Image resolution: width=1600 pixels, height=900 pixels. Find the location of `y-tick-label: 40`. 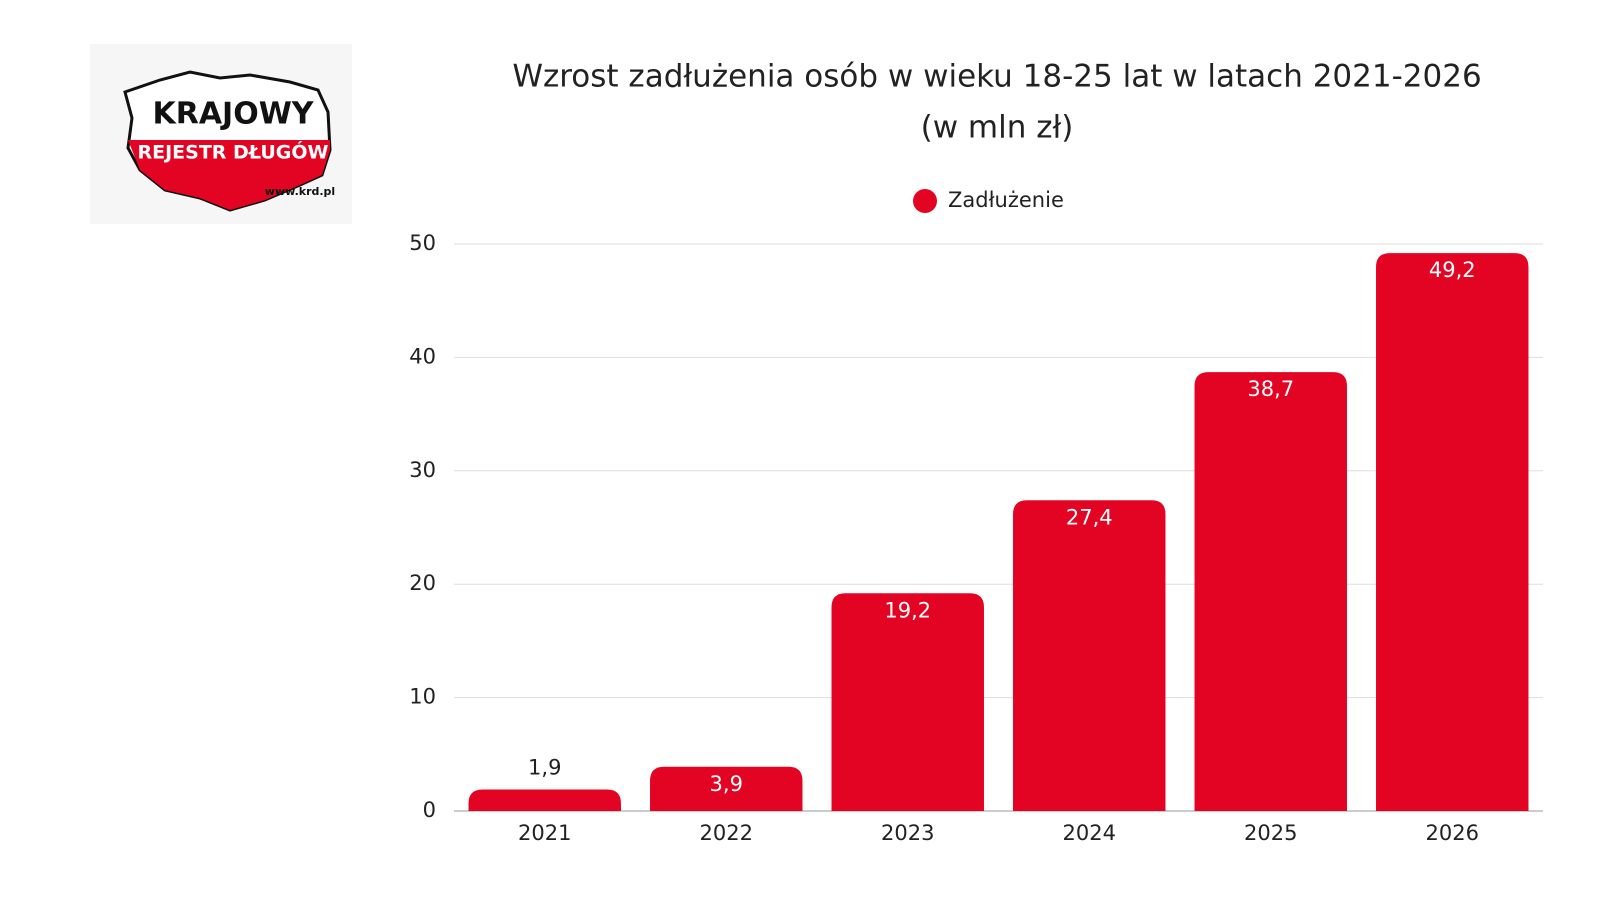

y-tick-label: 40 is located at coordinates (422, 356).